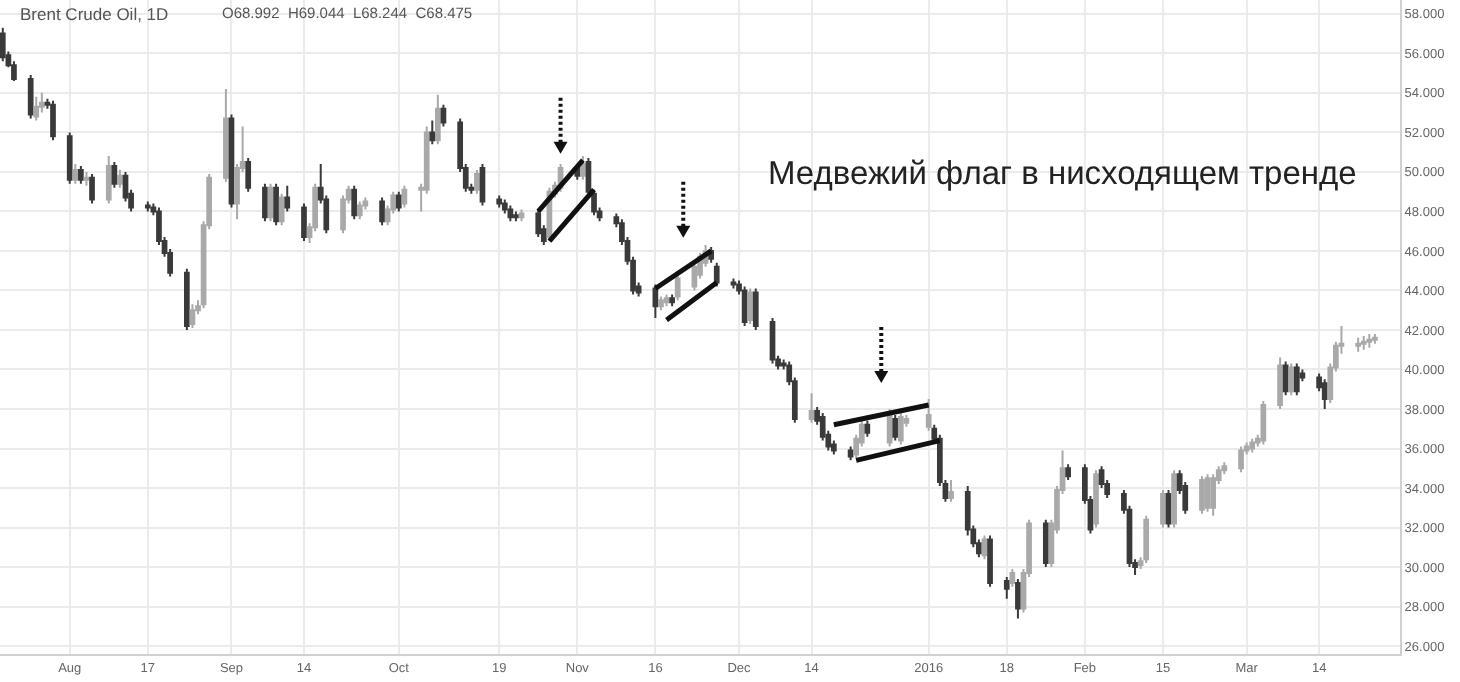  I want to click on chart-title: Brent Crude Oil, 1D, so click(94, 14).